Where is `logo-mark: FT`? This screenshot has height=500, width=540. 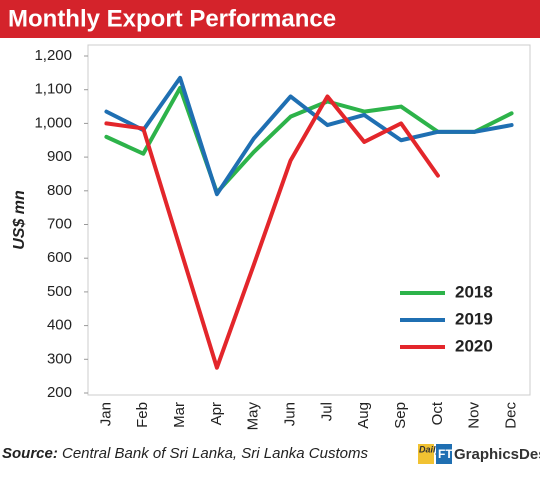
logo-mark: FT is located at coordinates (445, 454).